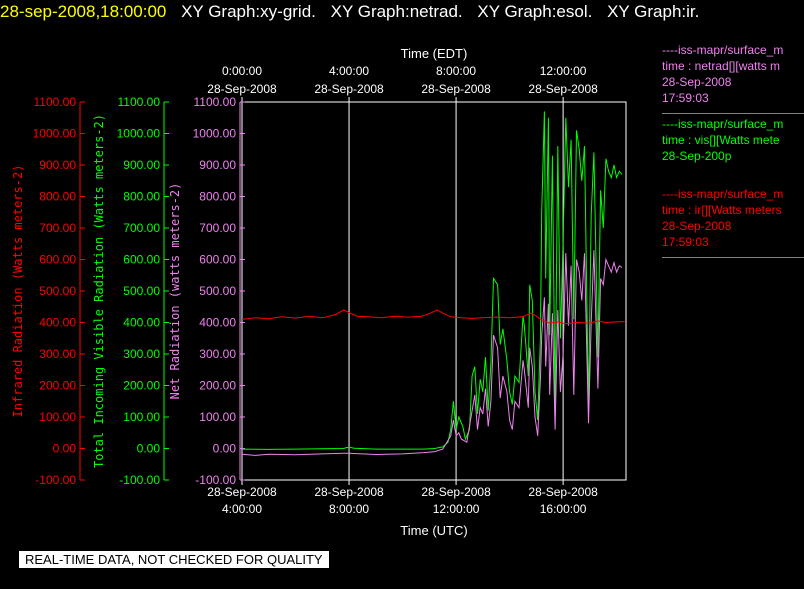  What do you see at coordinates (721, 140) in the screenshot?
I see `legend-vis-var: time : vis[][Watts mete` at bounding box center [721, 140].